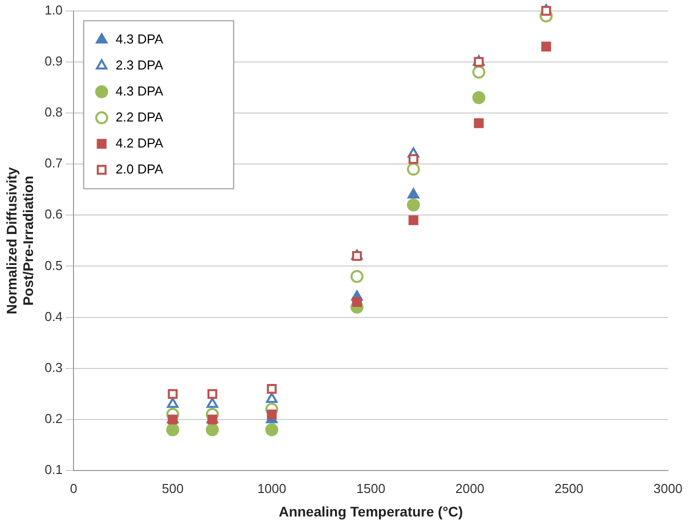  Describe the element at coordinates (668, 488) in the screenshot. I see `x-tick-label: 3000` at that location.